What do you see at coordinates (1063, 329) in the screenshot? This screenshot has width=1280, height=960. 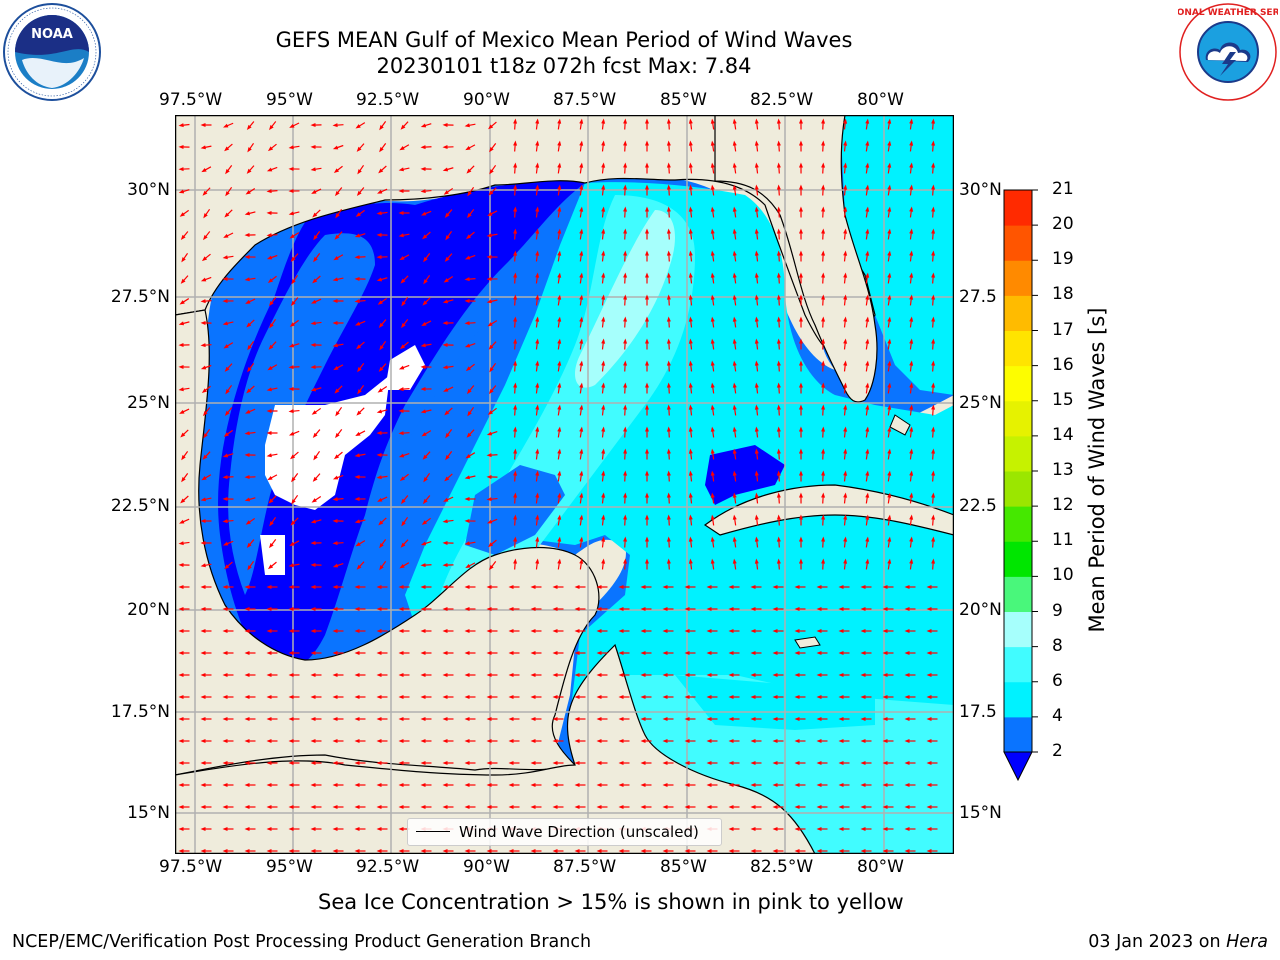 I see `colorbar-tick-label: 17` at bounding box center [1063, 329].